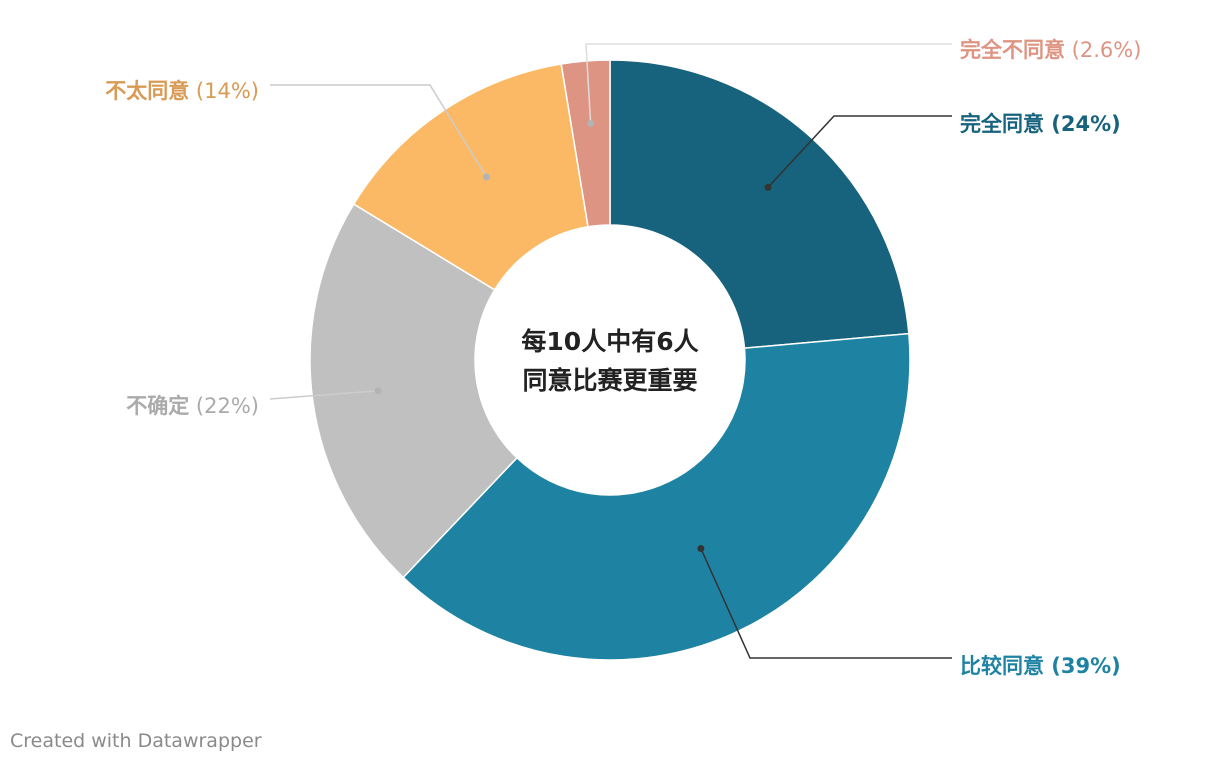 The width and height of the screenshot is (1220, 766). I want to click on slice-label-2: 比较同意 (39%), so click(1040, 666).